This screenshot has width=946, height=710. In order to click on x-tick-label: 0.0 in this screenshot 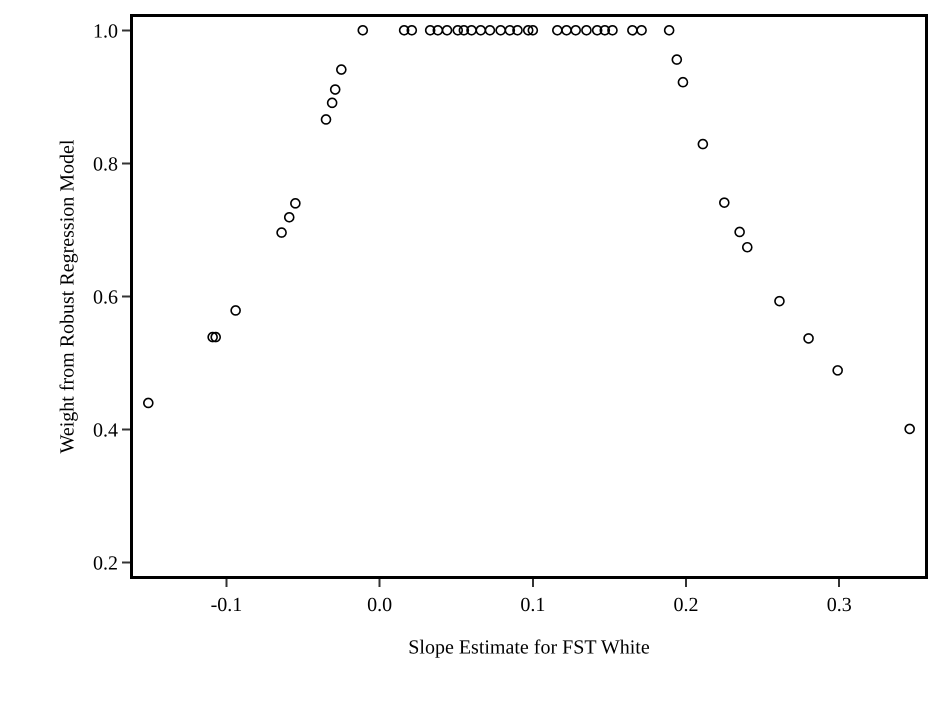, I will do `click(379, 605)`.